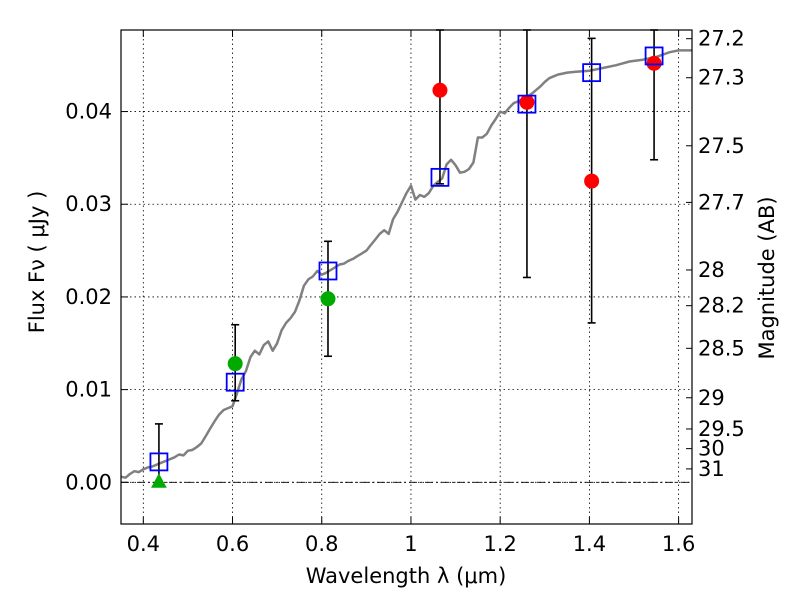 The image size is (800, 600). I want to click on x-tick-label: 0.6, so click(232, 544).